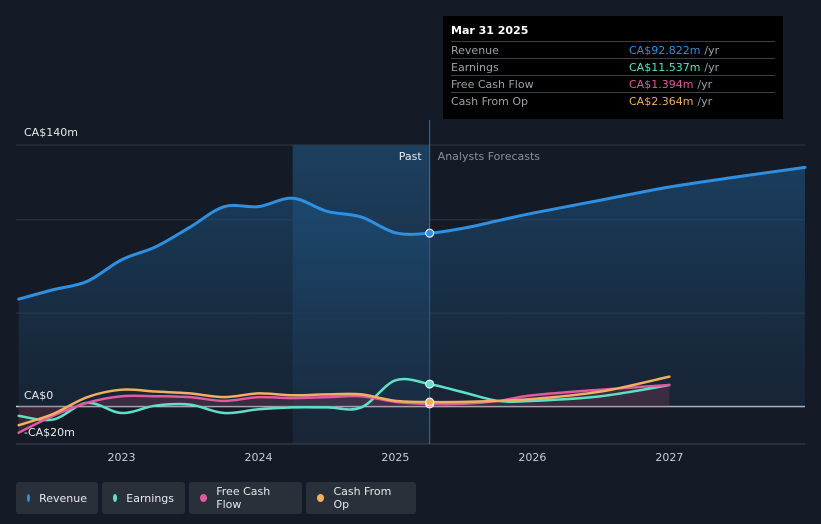 The image size is (821, 524). What do you see at coordinates (661, 84) in the screenshot?
I see `tooltip-value: CA$1.394m` at bounding box center [661, 84].